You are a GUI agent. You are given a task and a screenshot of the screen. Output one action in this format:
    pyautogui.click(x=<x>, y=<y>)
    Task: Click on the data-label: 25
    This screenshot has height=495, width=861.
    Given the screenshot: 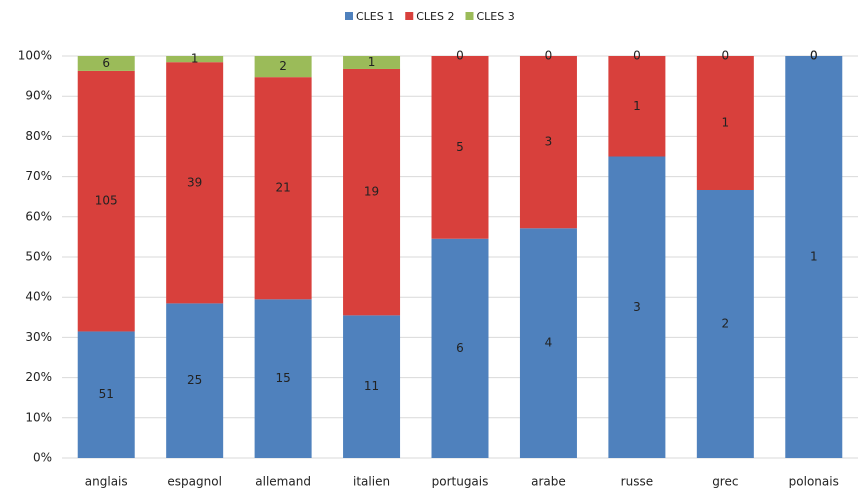 What is the action you would take?
    pyautogui.click(x=194, y=380)
    